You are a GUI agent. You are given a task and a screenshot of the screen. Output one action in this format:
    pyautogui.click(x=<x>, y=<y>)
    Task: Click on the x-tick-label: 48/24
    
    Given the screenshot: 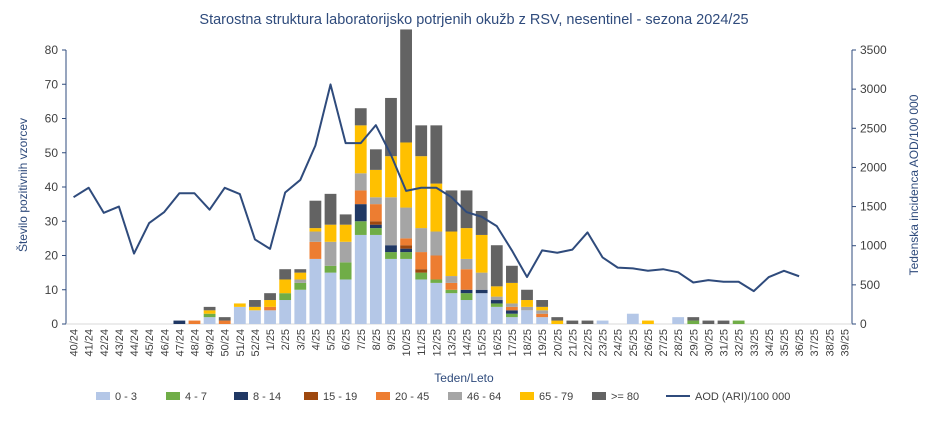 What is the action you would take?
    pyautogui.click(x=195, y=343)
    